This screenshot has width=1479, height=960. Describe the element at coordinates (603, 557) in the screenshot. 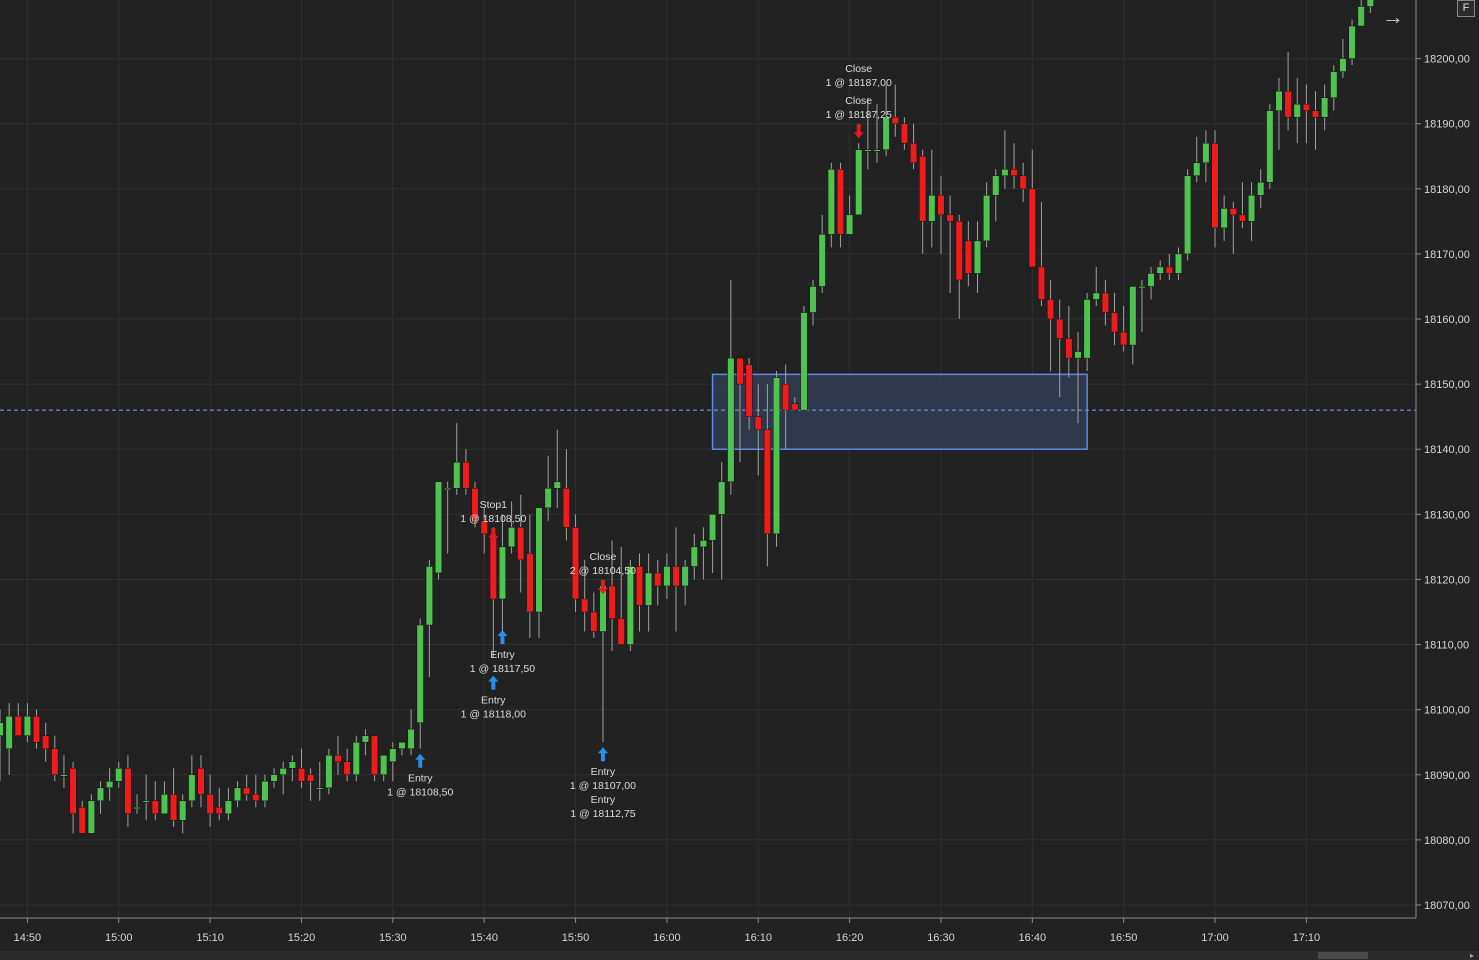

I see `execution-label: Close` at that location.